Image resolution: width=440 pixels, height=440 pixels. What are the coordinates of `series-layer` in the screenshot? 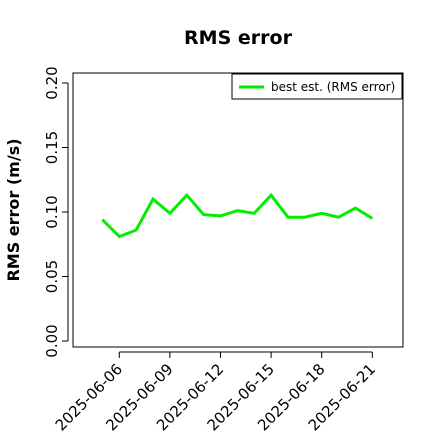 It's located at (237, 215).